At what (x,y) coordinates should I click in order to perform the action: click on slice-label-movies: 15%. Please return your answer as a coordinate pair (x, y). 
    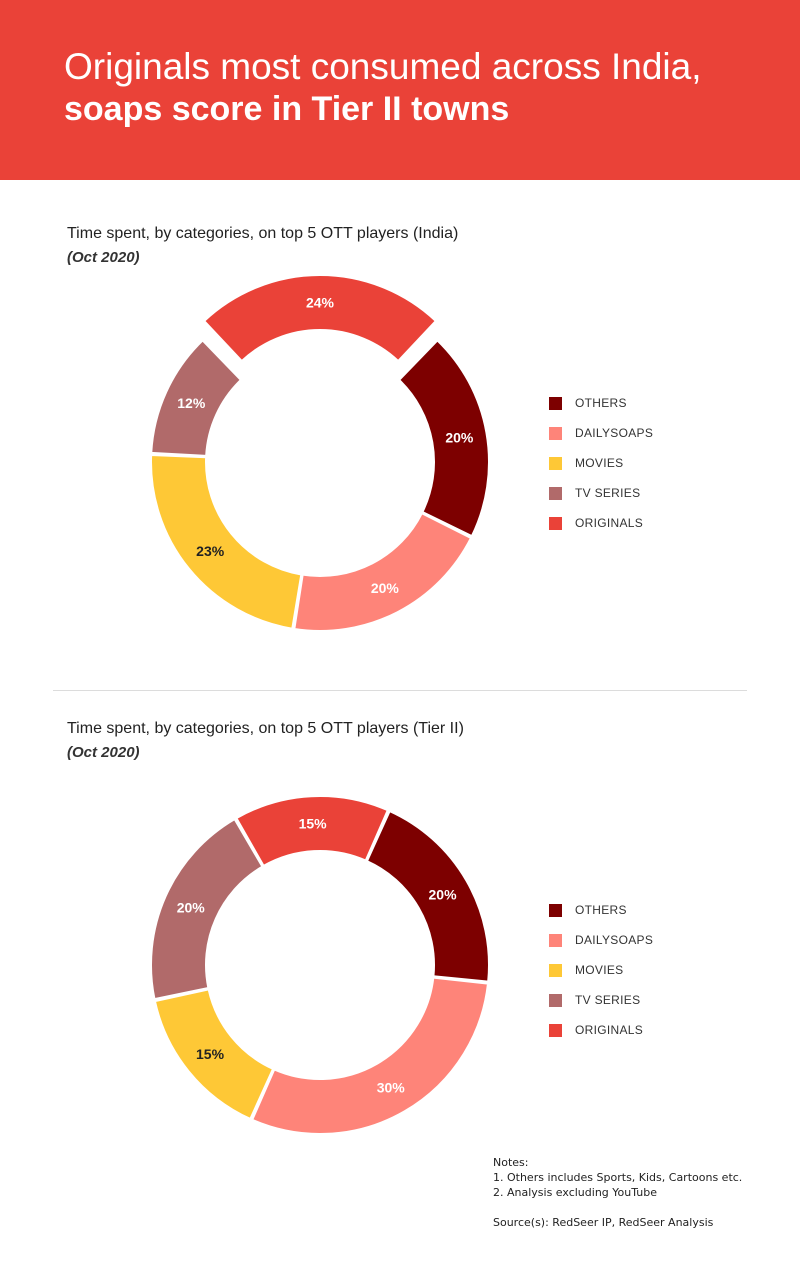
    Looking at the image, I should click on (210, 1054).